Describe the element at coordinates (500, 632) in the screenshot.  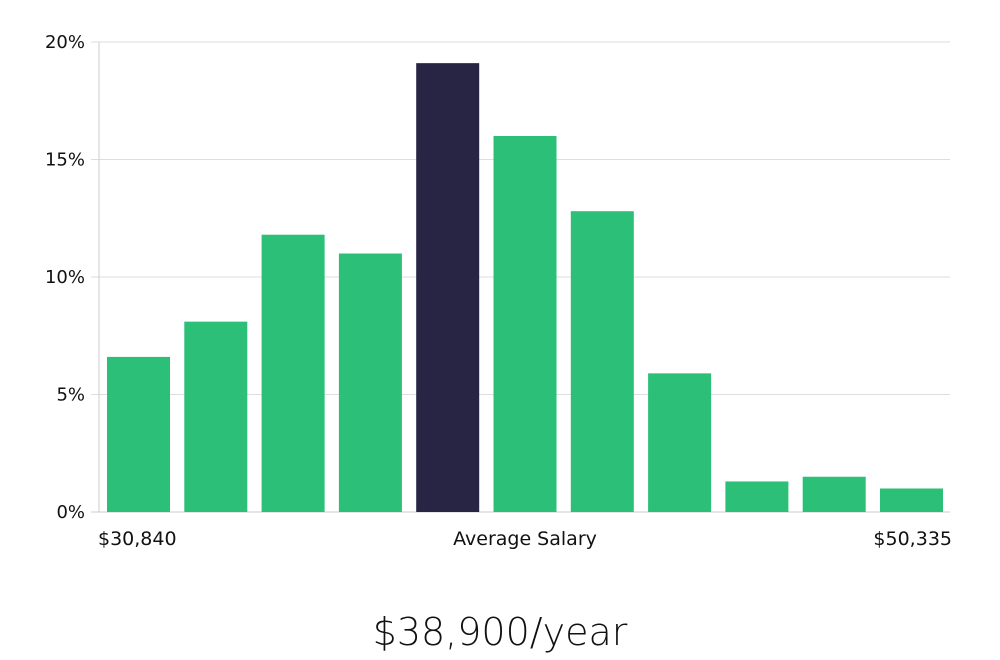
I see `average-salary-value: $38,900/year` at that location.